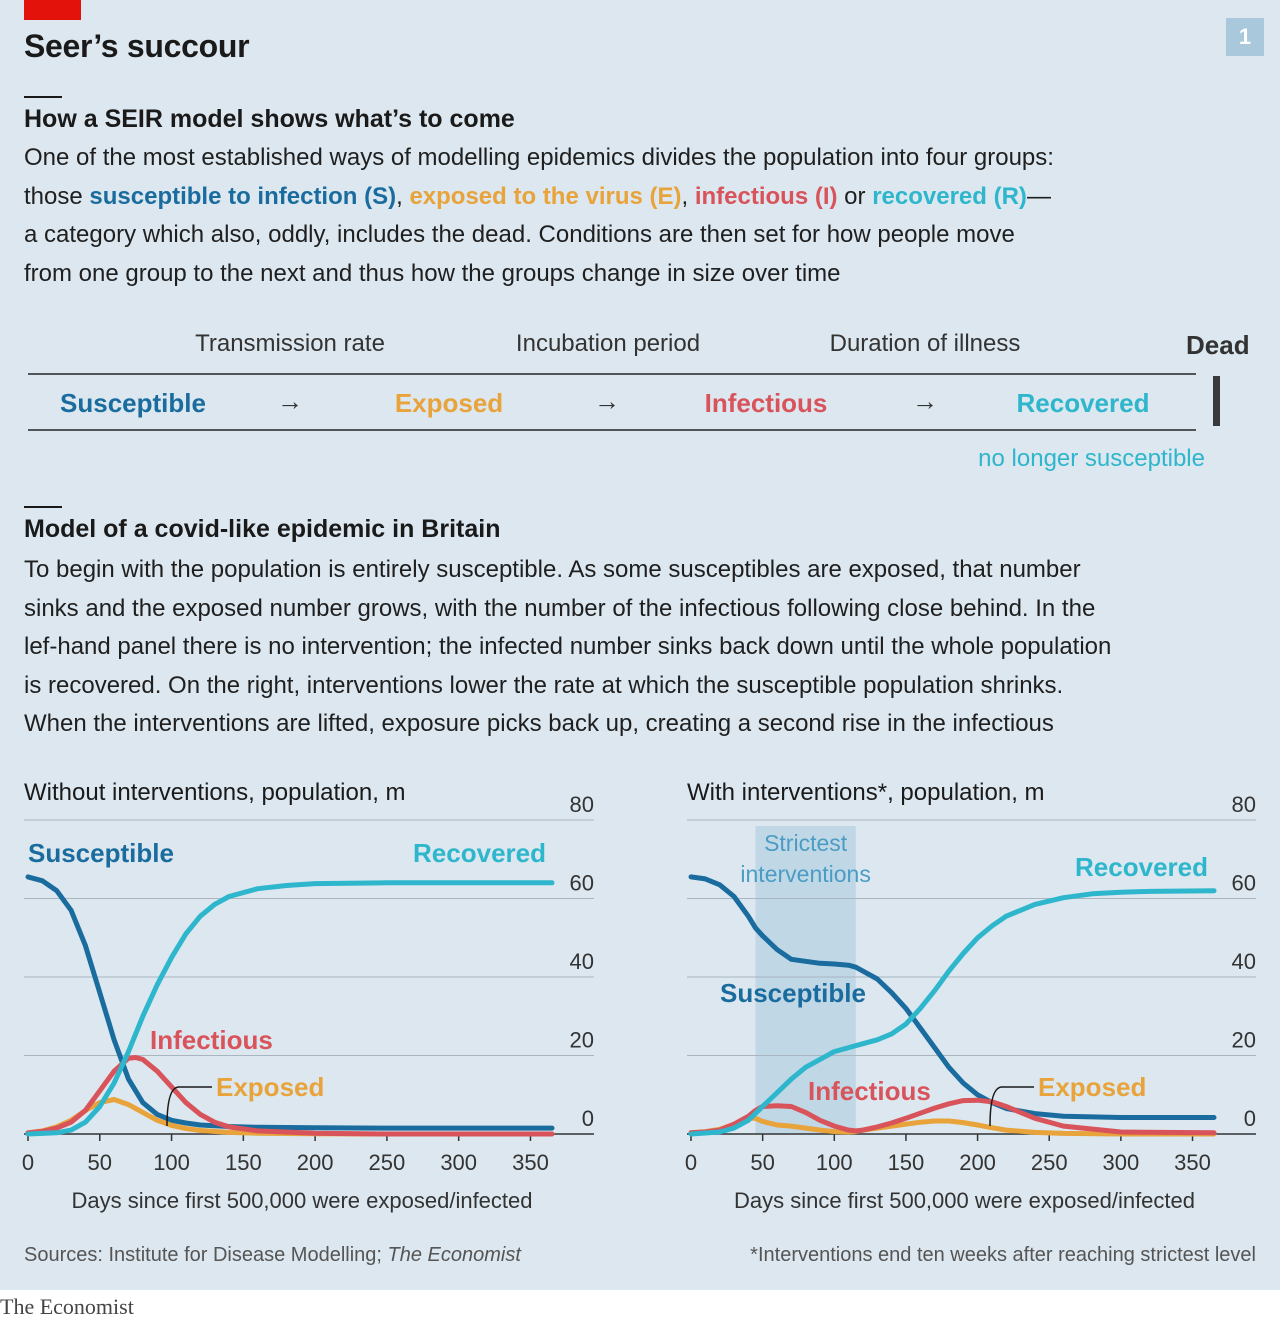 The height and width of the screenshot is (1324, 1280). I want to click on shaded-region-label: interventions, so click(805, 874).